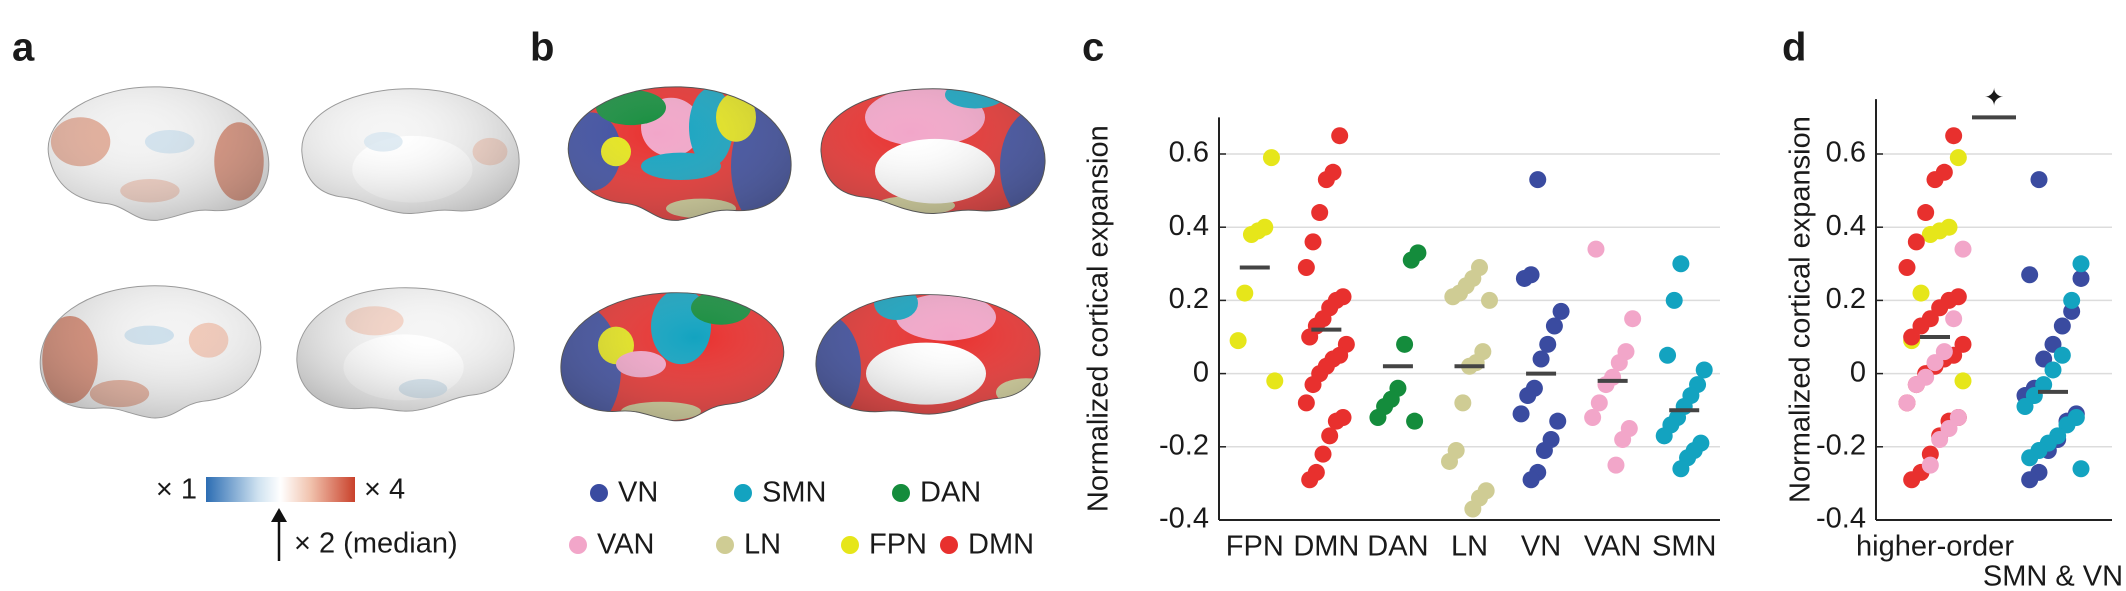  Describe the element at coordinates (1099, 318) in the screenshot. I see `y-axis-label: Normalized cortical expansion` at that location.